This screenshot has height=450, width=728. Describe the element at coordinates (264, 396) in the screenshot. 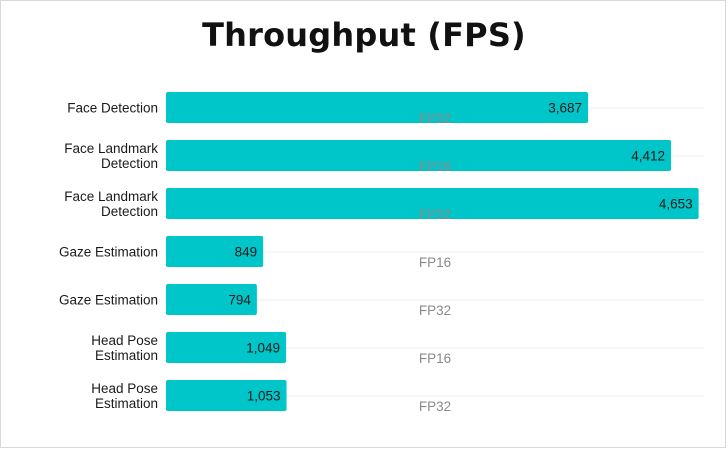

I see `value-label: 1,053` at that location.